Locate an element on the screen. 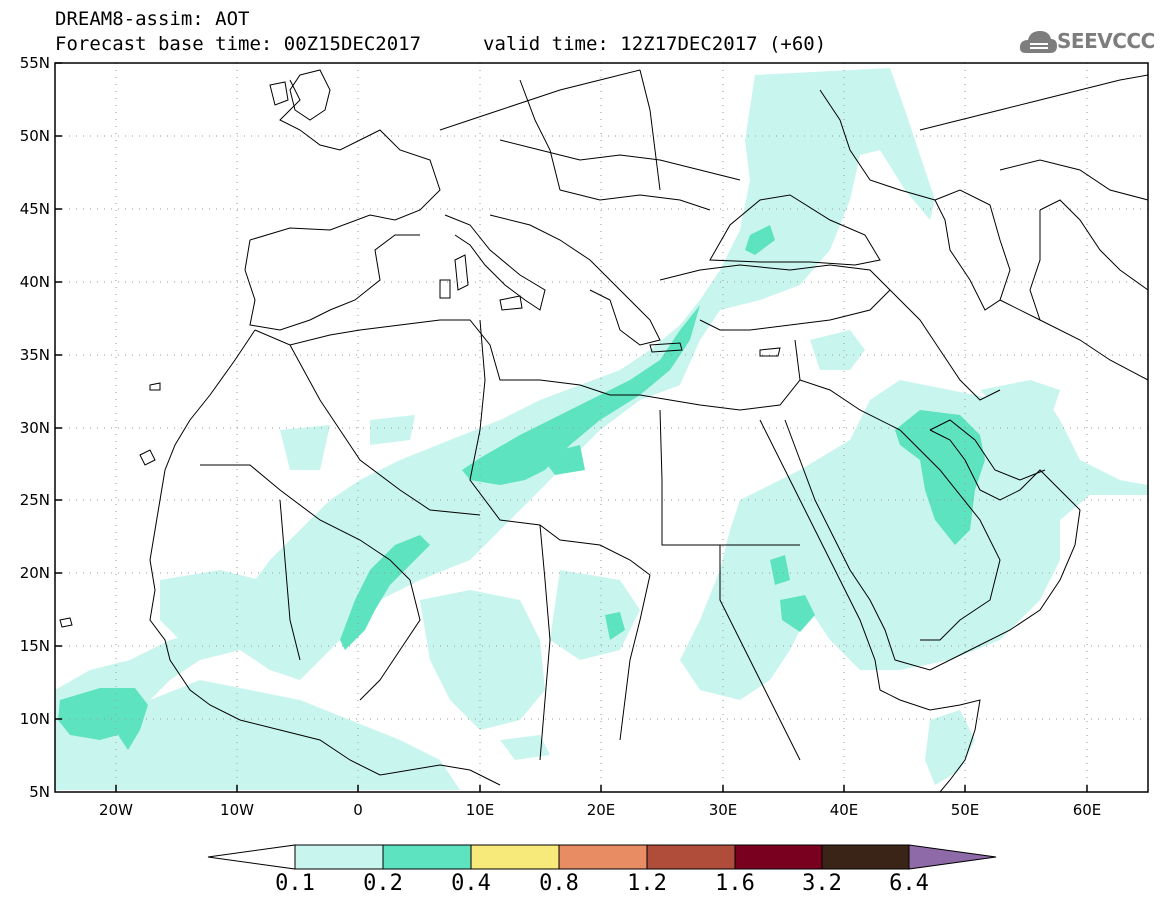 The width and height of the screenshot is (1165, 905). colorbar-label-6.4: 6.4 is located at coordinates (909, 883).